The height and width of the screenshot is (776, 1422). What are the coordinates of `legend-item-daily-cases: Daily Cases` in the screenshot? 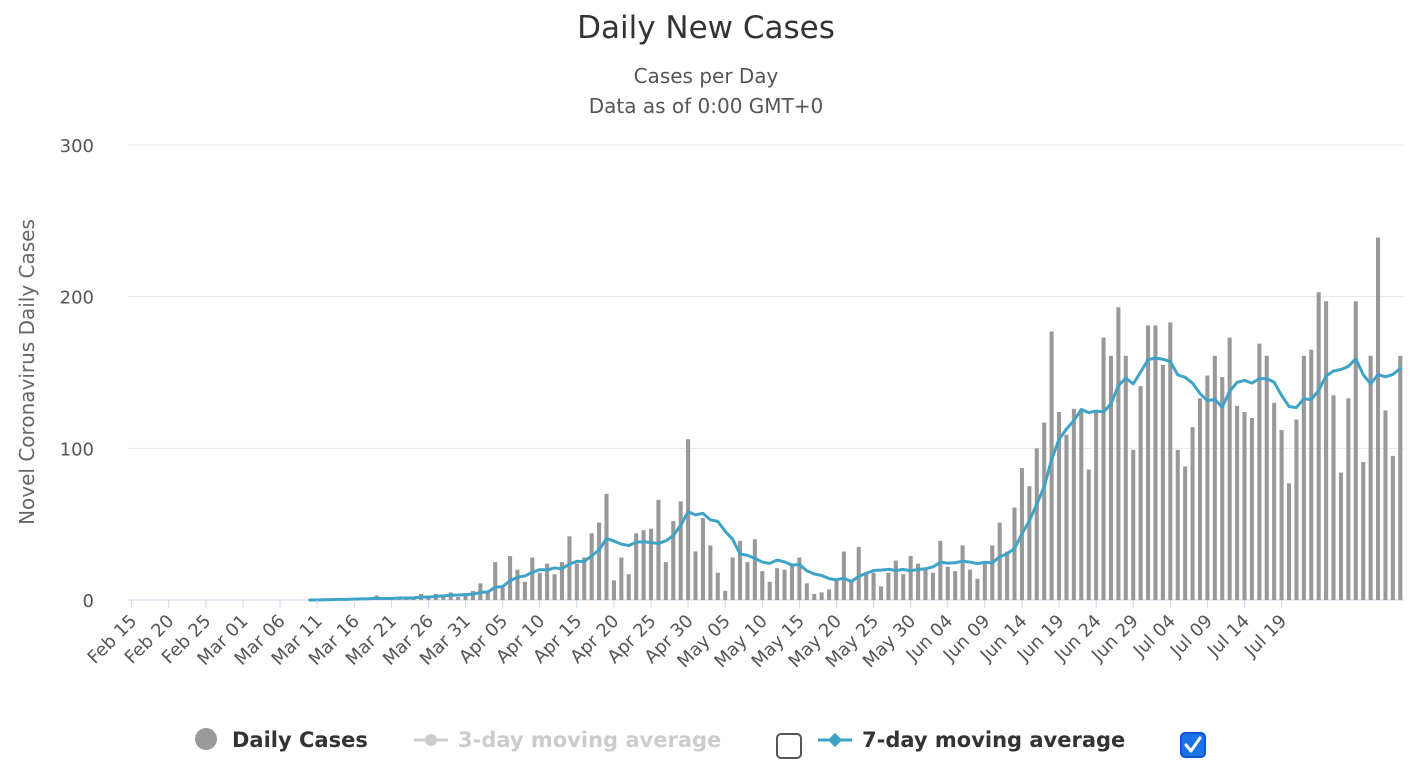 It's located at (281, 740).